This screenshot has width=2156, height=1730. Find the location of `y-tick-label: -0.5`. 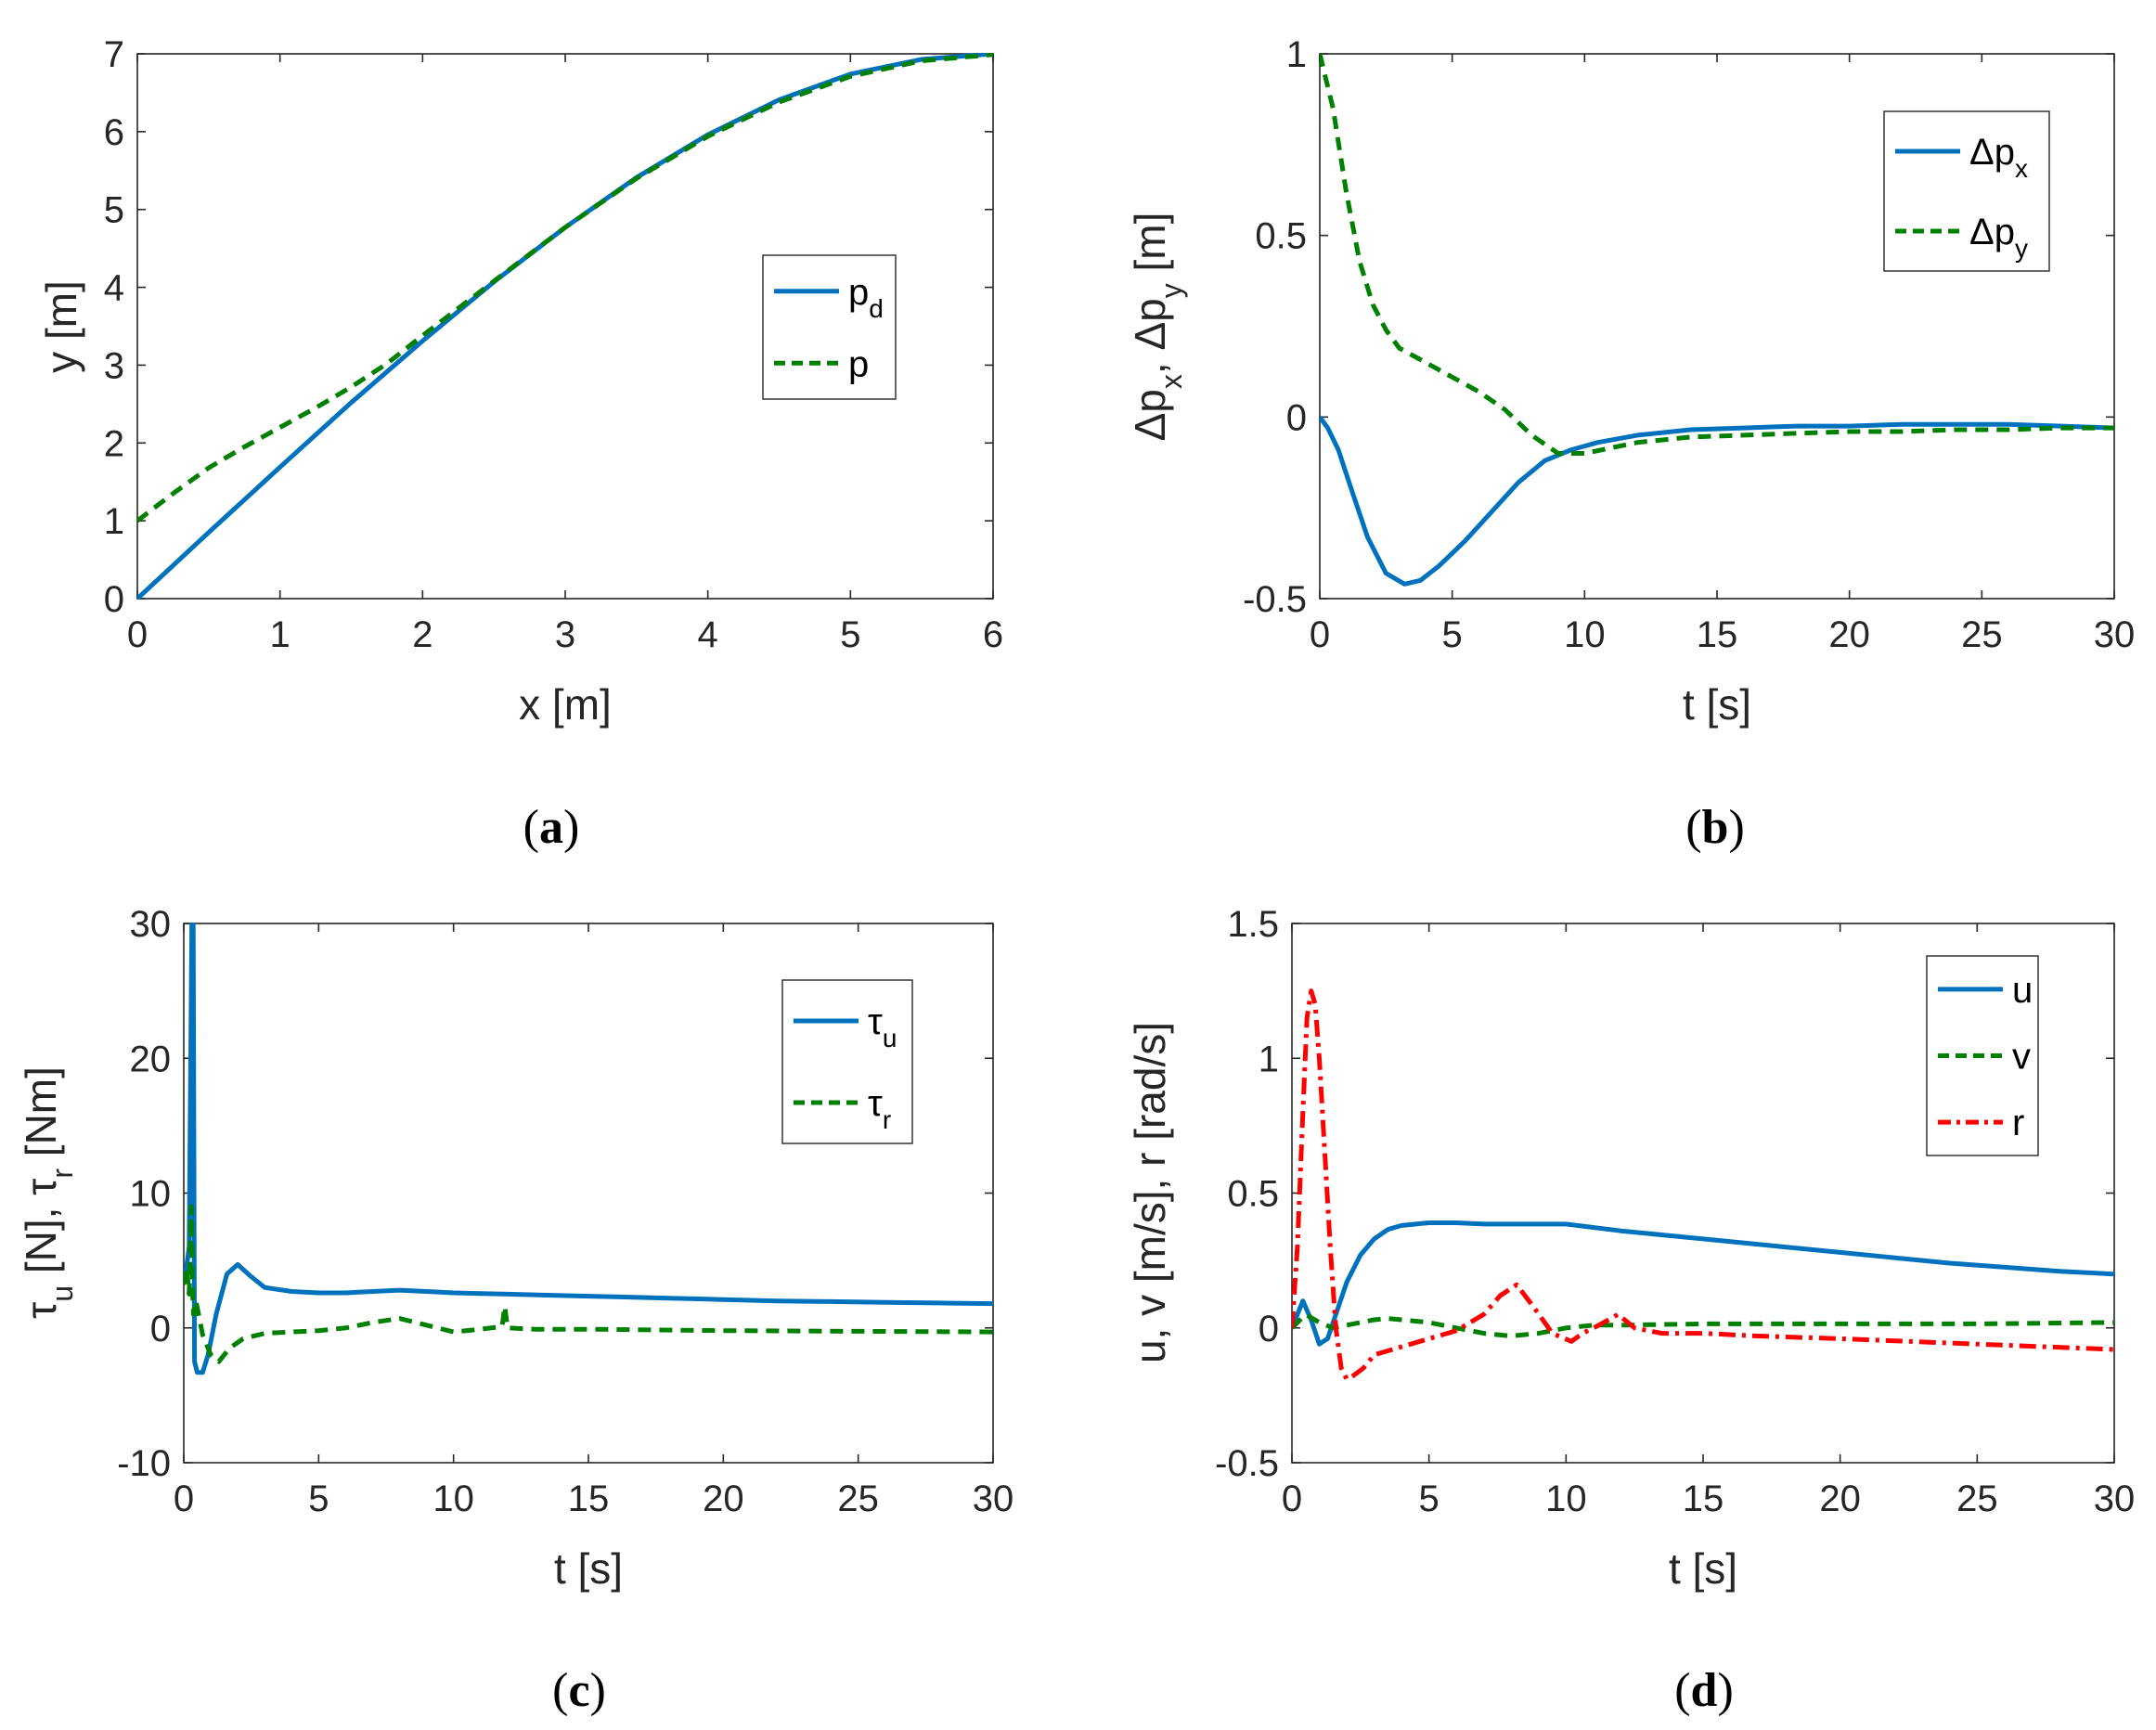

y-tick-label: -0.5 is located at coordinates (1275, 599).